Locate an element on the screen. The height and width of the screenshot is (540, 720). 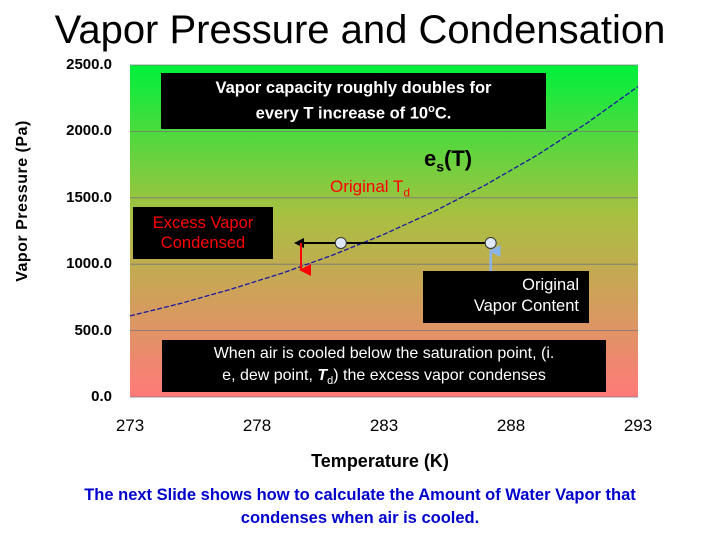
x-axis-label: Temperature (K) is located at coordinates (380, 461).